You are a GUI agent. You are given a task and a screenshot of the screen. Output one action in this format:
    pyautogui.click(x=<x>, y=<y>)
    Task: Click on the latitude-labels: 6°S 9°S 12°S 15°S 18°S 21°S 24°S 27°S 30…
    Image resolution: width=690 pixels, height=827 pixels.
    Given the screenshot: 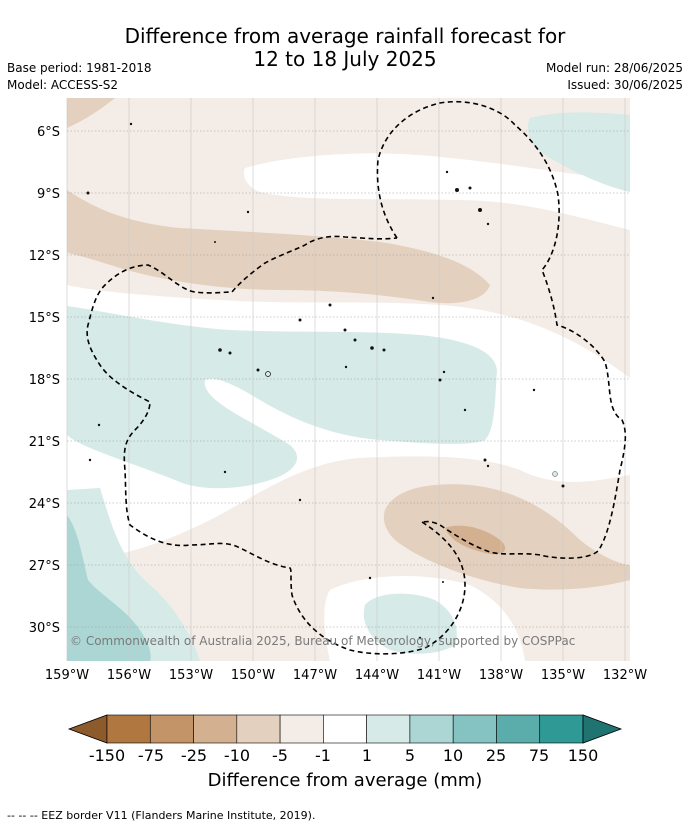 What is the action you would take?
    pyautogui.click(x=44, y=380)
    